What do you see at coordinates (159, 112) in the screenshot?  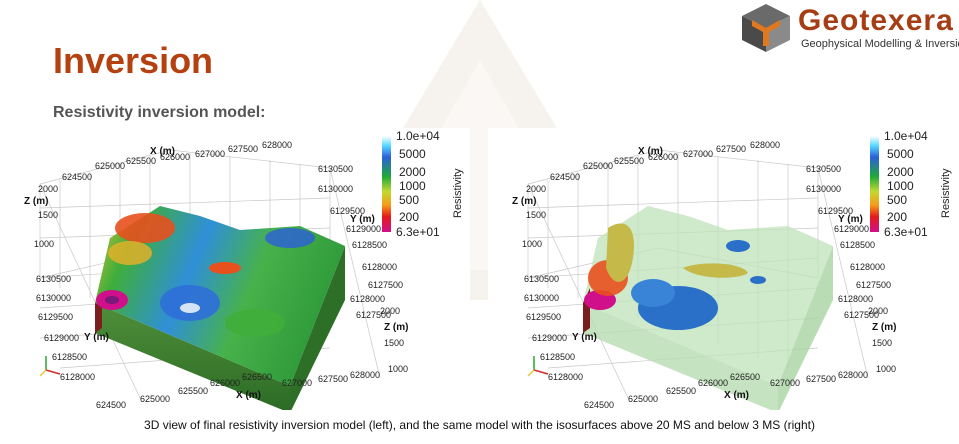 I see `page-subtitle: Resistivity inversion model:` at bounding box center [159, 112].